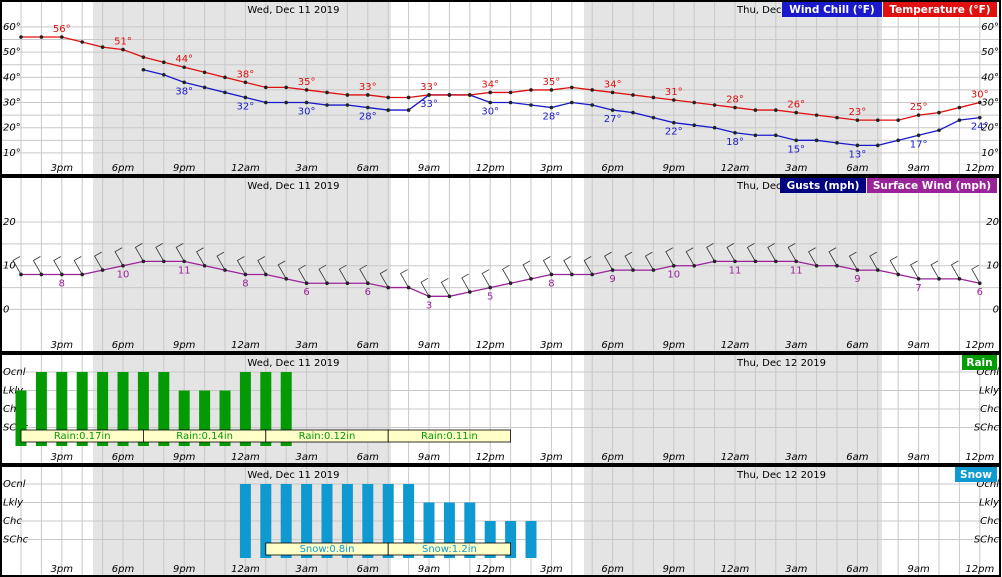 The width and height of the screenshot is (1002, 577). Describe the element at coordinates (735, 270) in the screenshot. I see `data-label: 11` at that location.